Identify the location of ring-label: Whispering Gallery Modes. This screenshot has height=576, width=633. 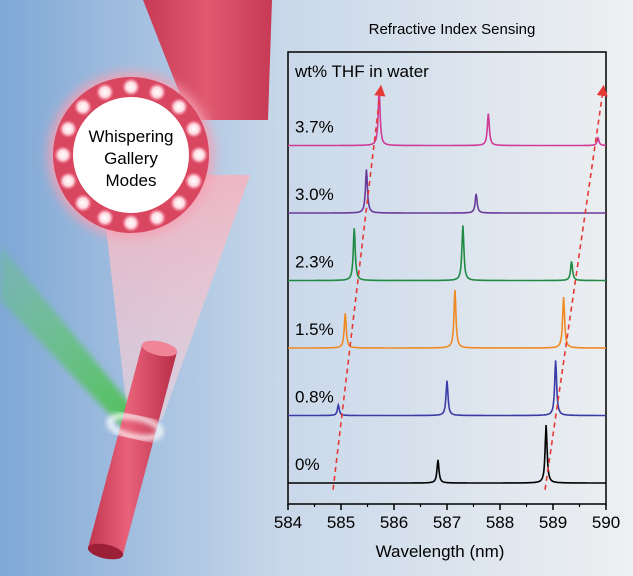
(130, 158).